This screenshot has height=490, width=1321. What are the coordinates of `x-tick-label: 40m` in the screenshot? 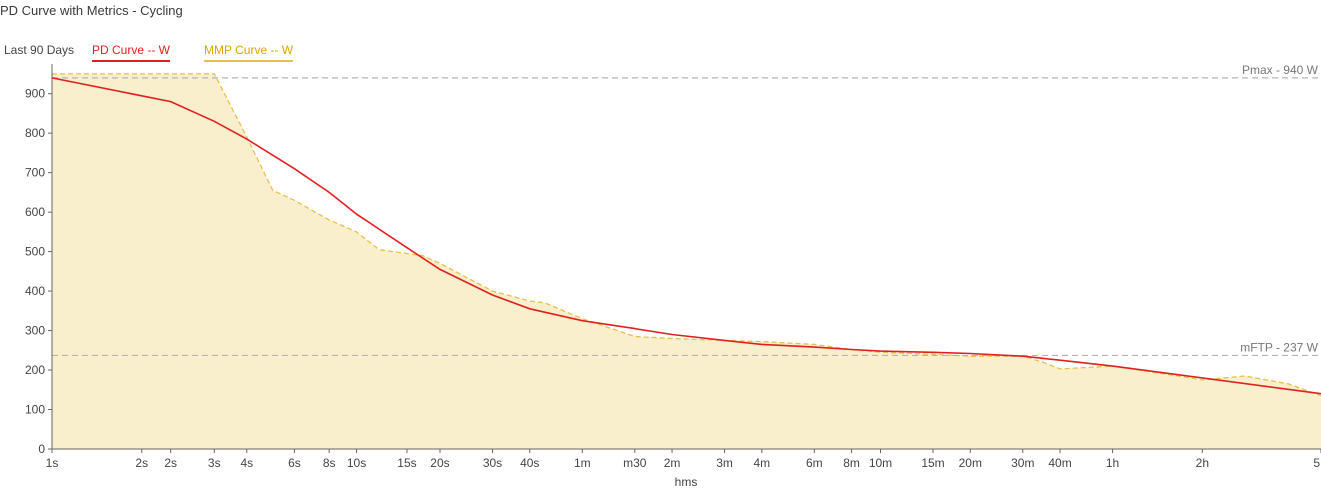 It's located at (1059, 463).